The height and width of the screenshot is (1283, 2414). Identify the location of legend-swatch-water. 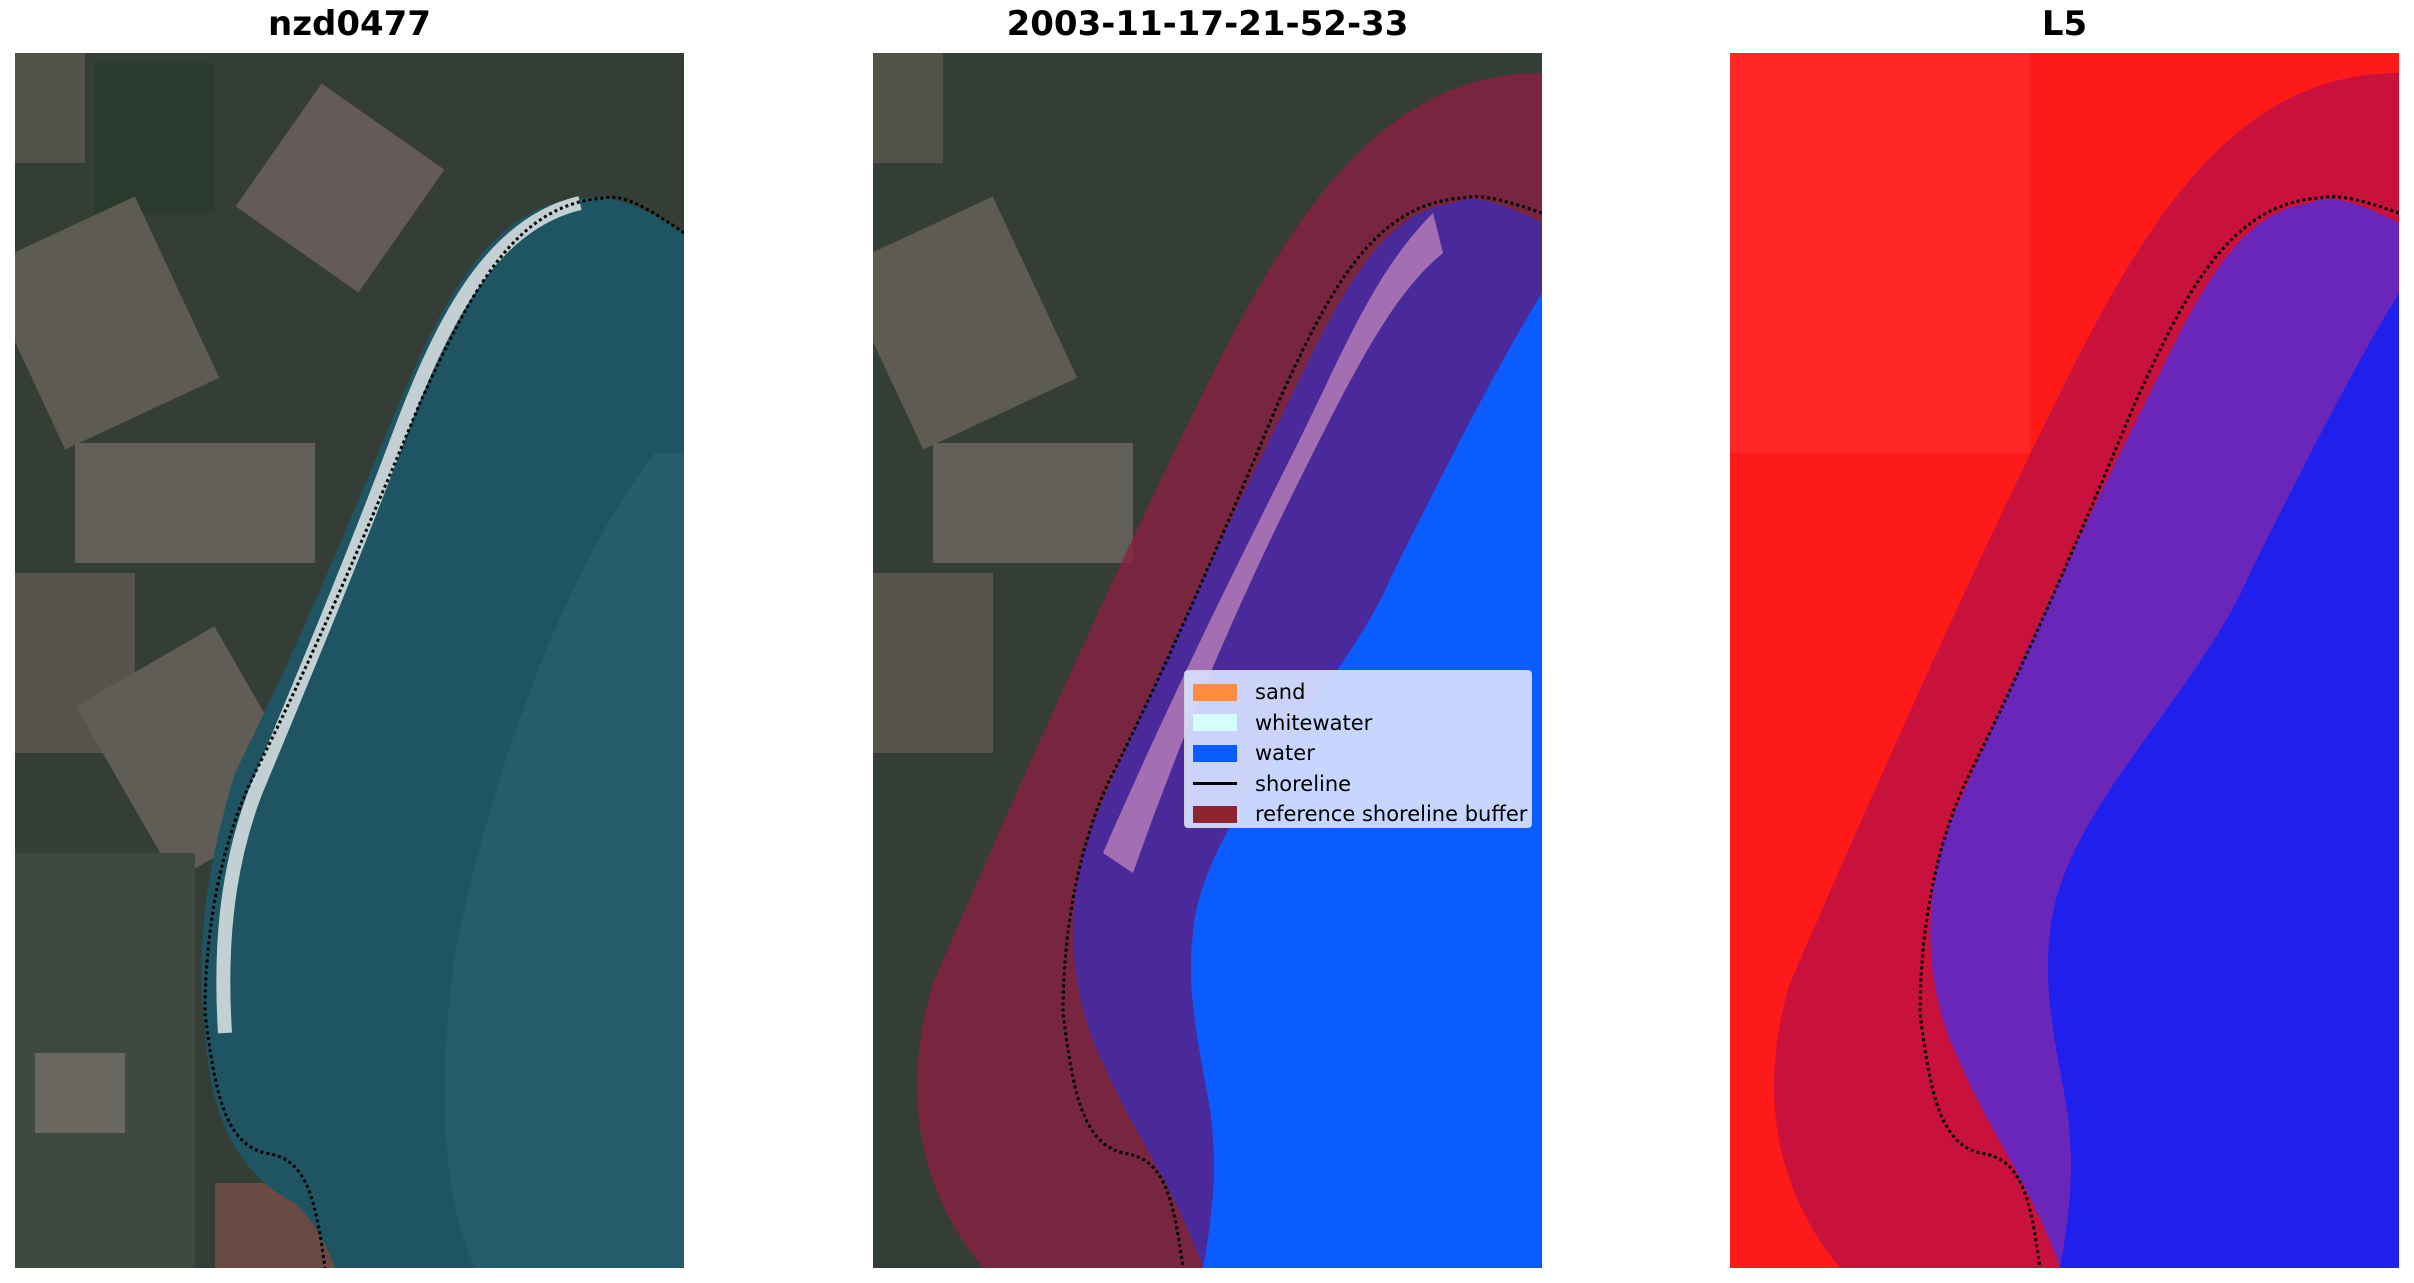
(1215, 753).